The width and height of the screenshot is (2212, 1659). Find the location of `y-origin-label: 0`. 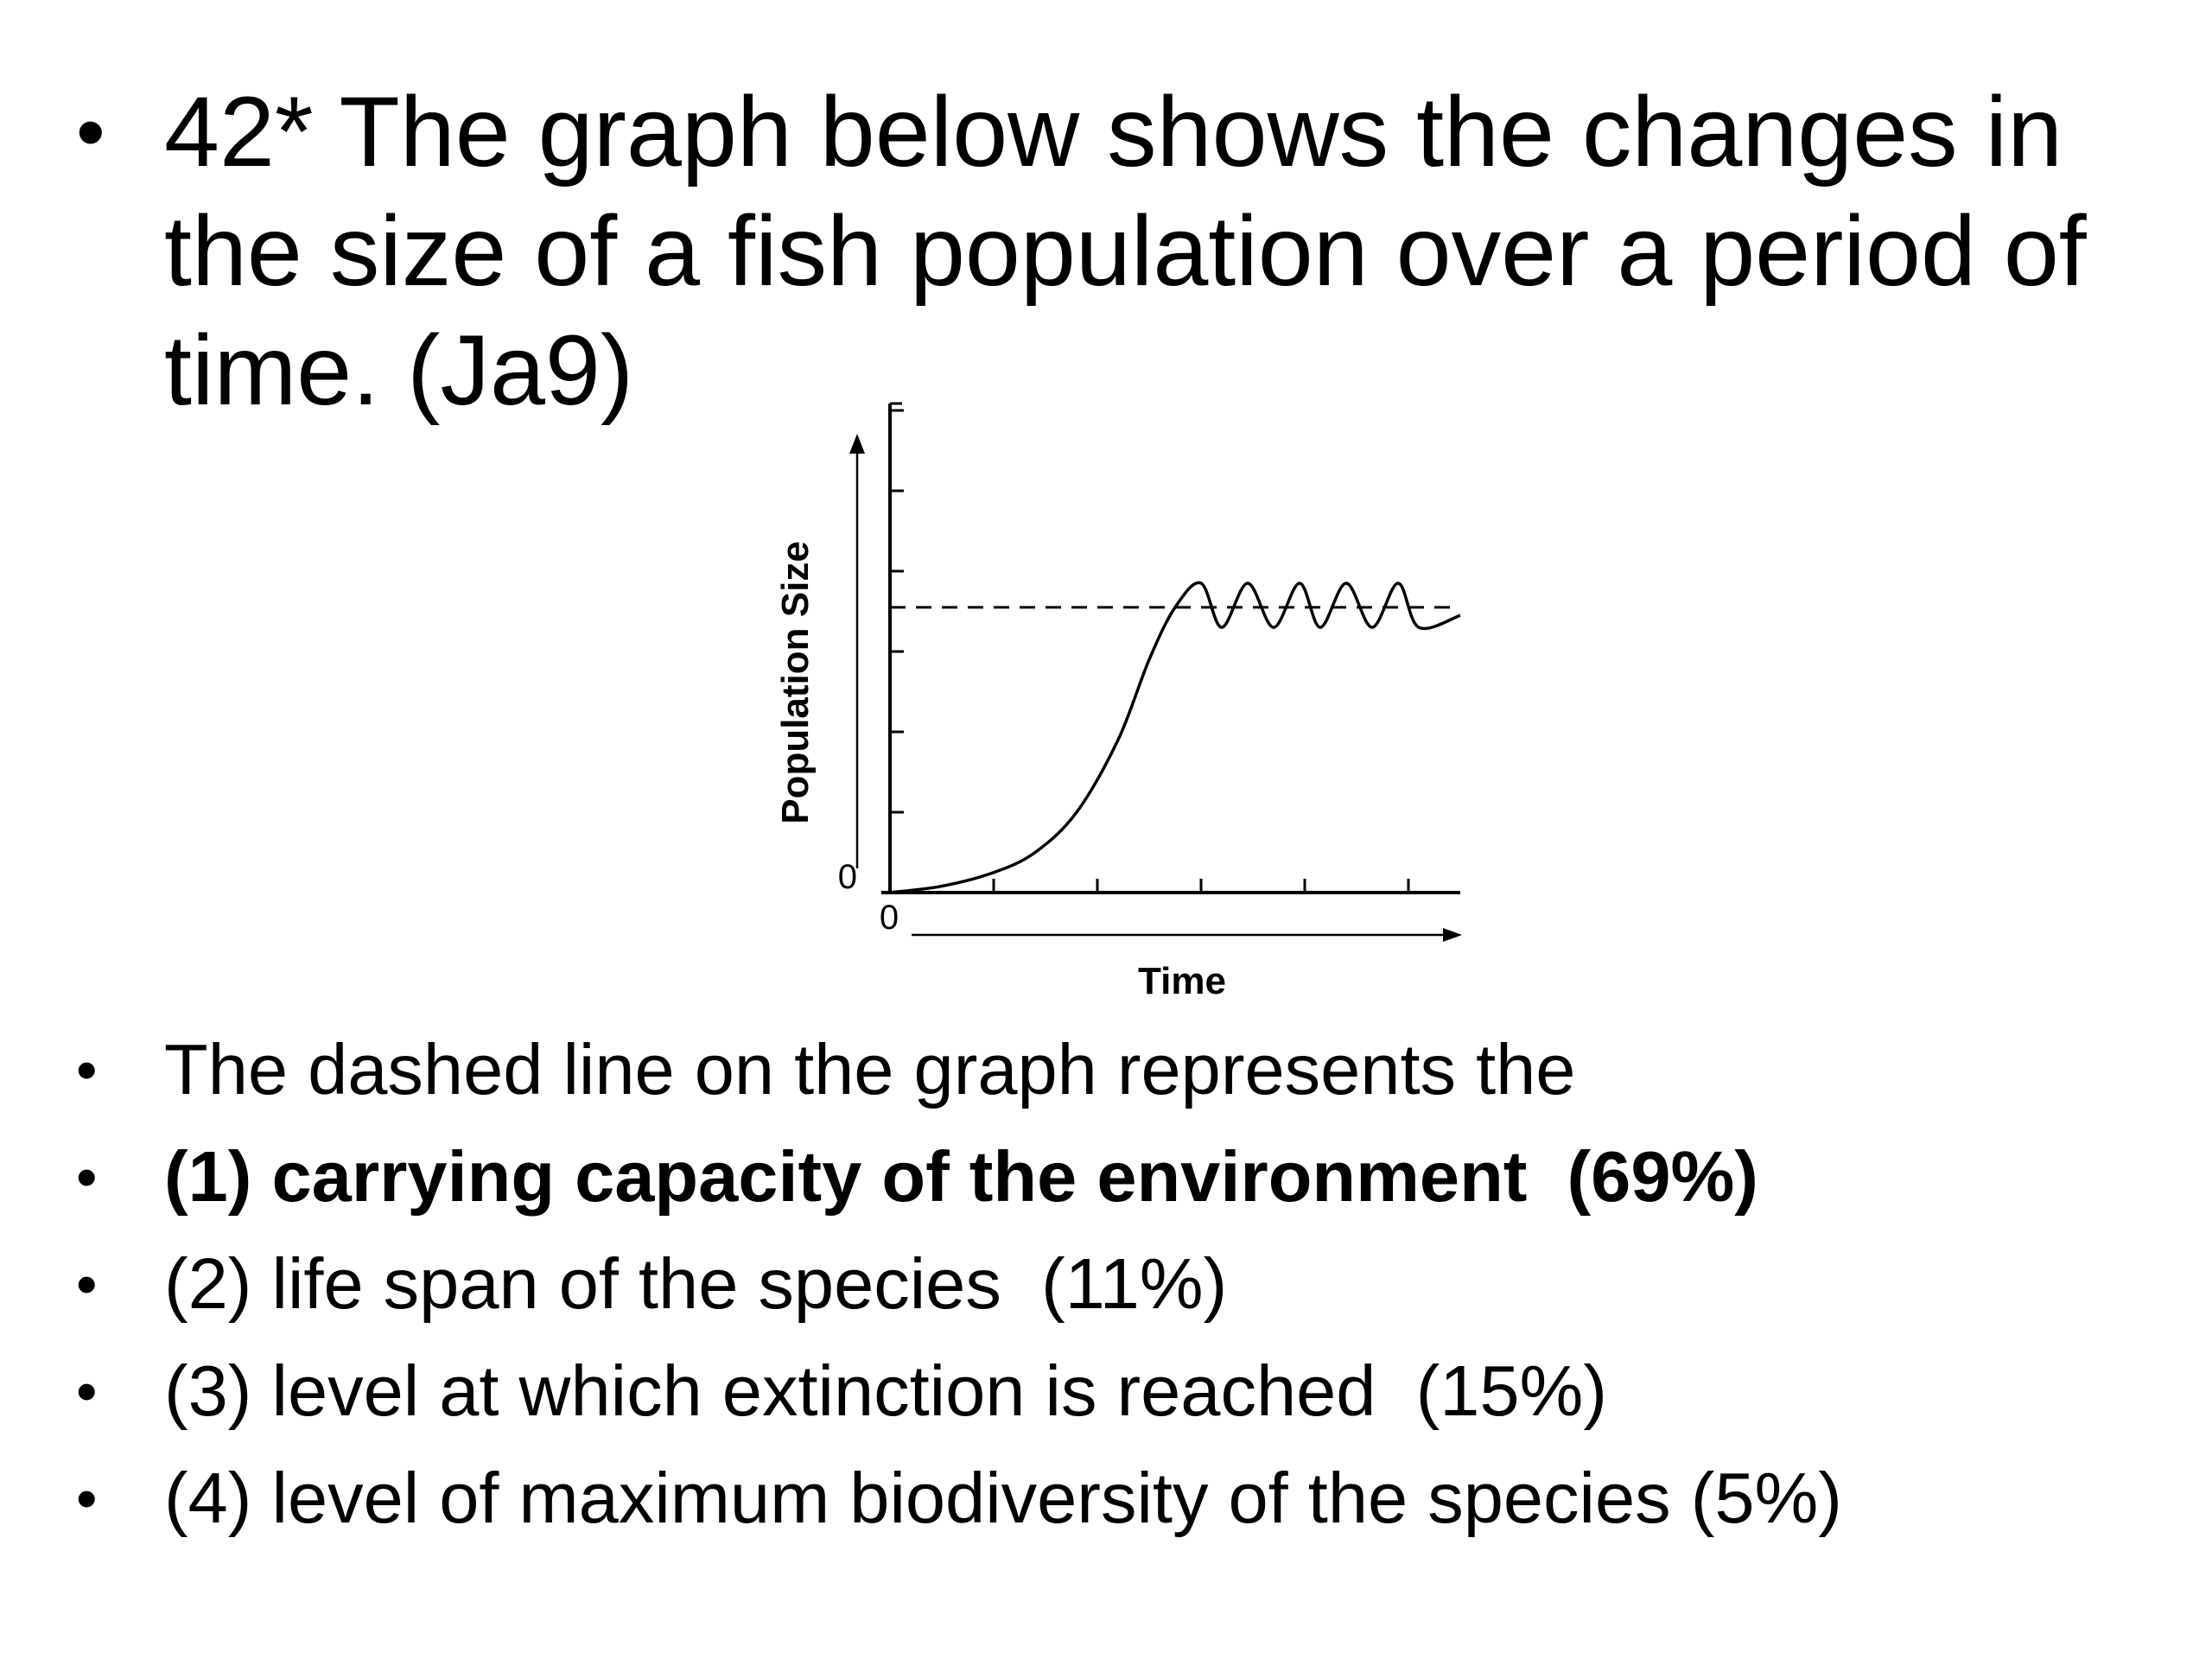

y-origin-label: 0 is located at coordinates (847, 877).